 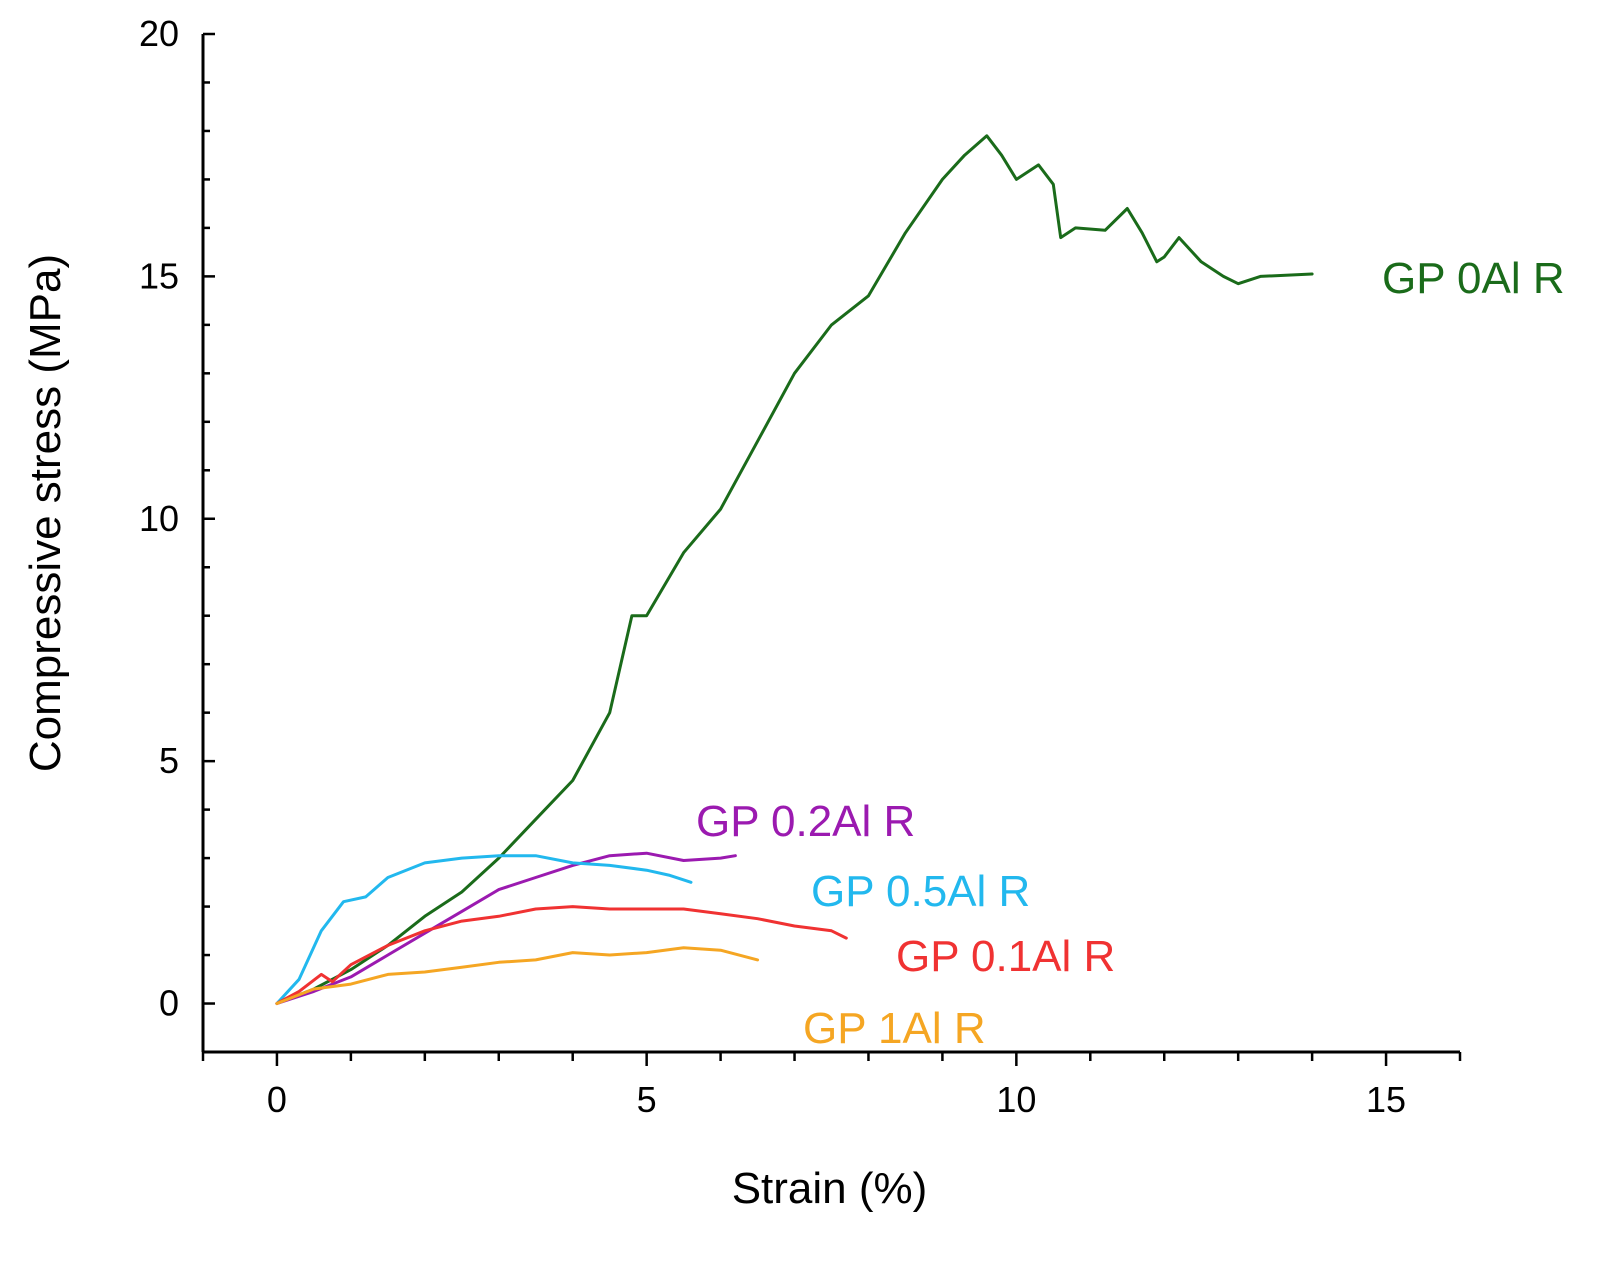 I want to click on series-label-2: GP 0.5Al R, so click(x=920, y=891).